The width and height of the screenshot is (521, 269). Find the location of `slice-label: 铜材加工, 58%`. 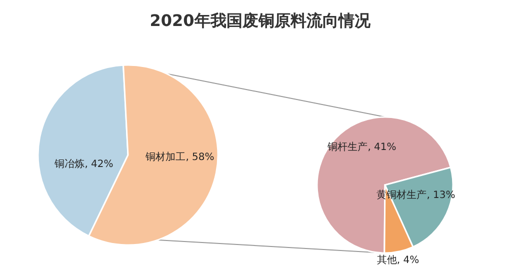

slice-label: 铜材加工, 58% is located at coordinates (179, 157).